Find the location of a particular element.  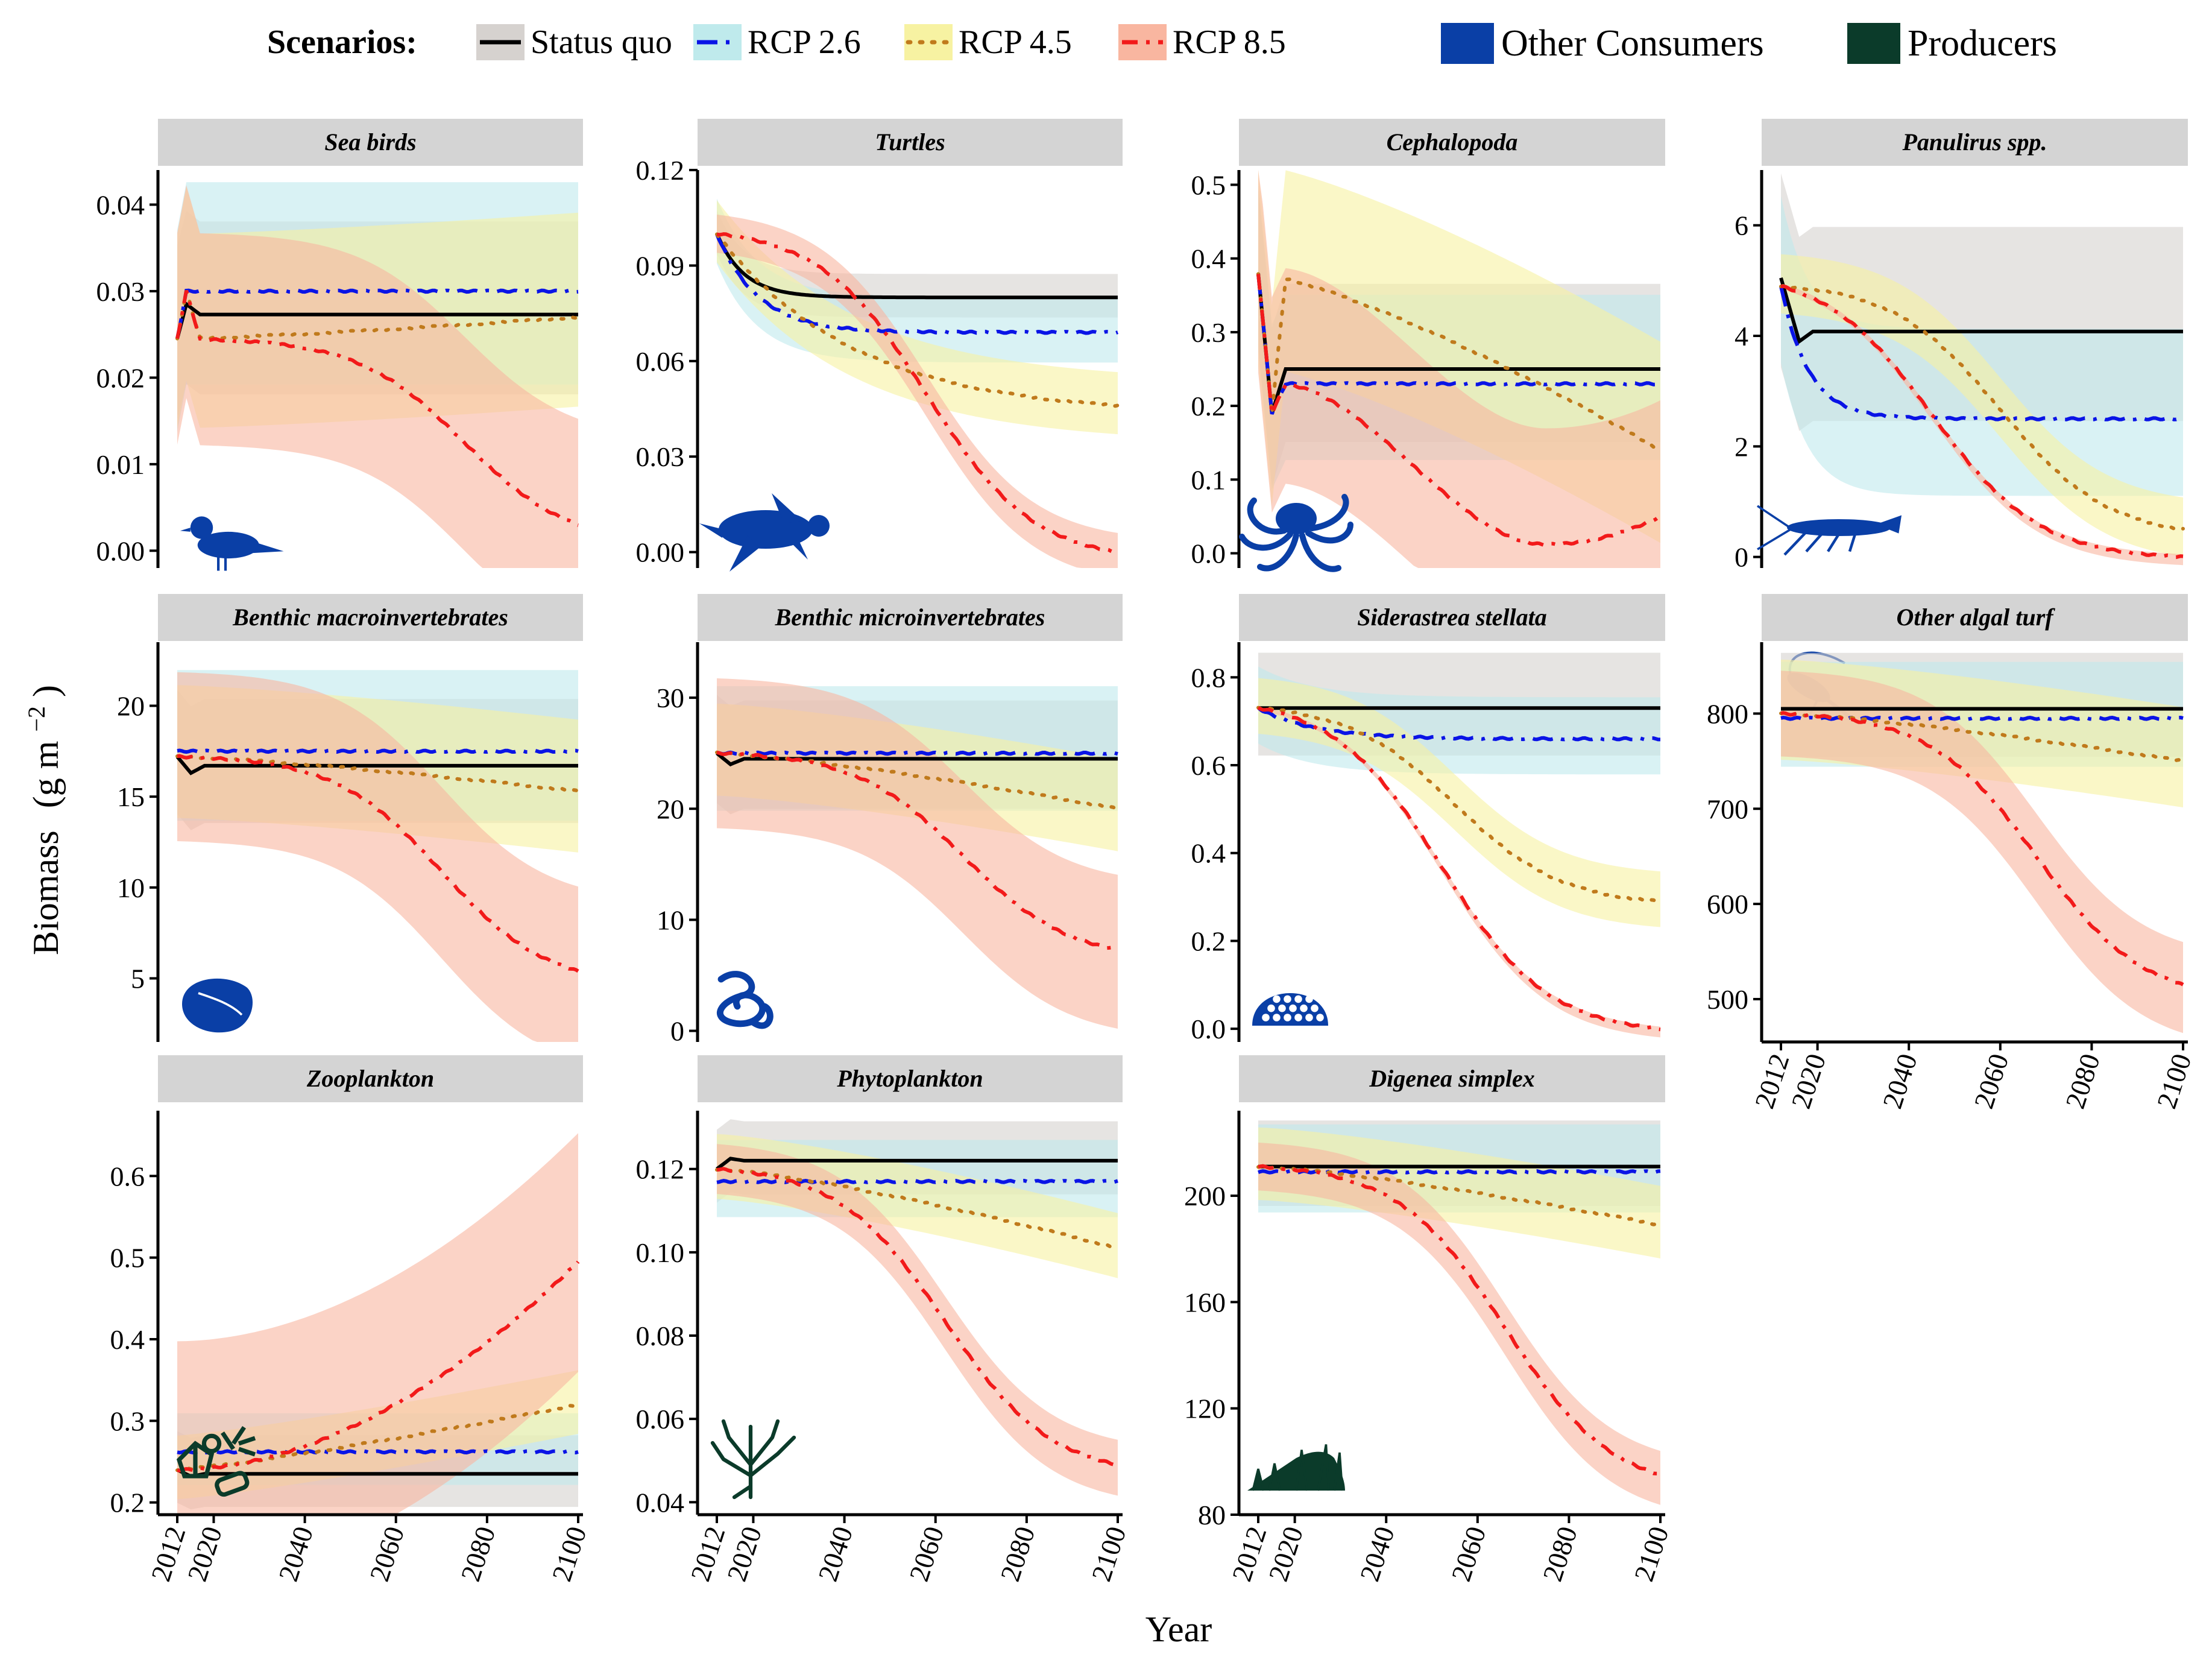

panel-header-digenea-simplex is located at coordinates (1452, 1078).